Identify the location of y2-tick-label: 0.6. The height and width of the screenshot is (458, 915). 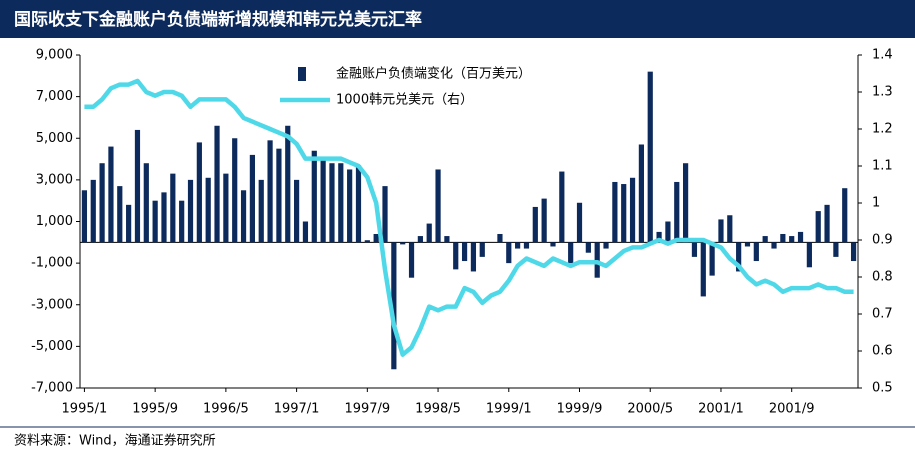
(882, 351).